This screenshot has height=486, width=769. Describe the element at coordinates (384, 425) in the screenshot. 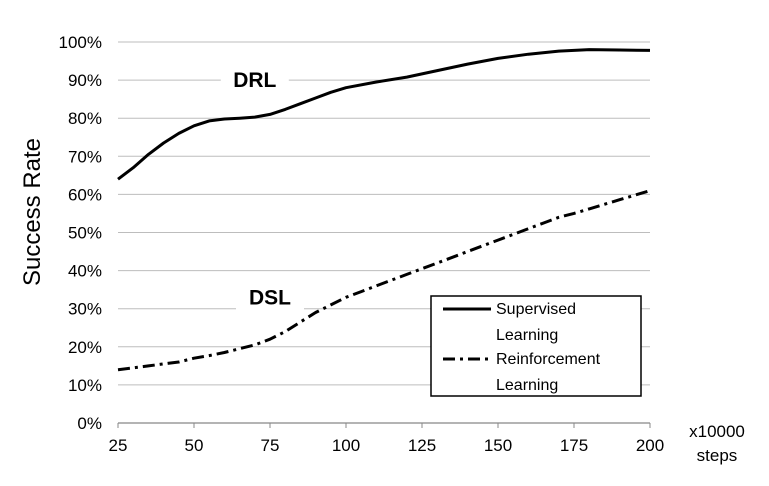

I see `axes` at that location.